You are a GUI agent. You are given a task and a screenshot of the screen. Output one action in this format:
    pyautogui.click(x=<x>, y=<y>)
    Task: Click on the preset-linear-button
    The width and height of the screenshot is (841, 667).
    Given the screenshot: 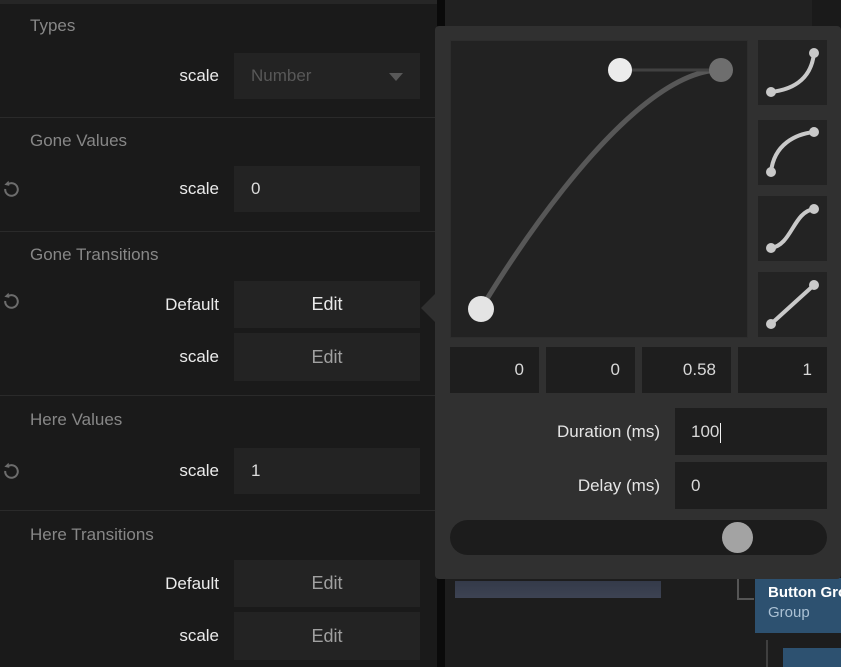 What is the action you would take?
    pyautogui.click(x=792, y=304)
    